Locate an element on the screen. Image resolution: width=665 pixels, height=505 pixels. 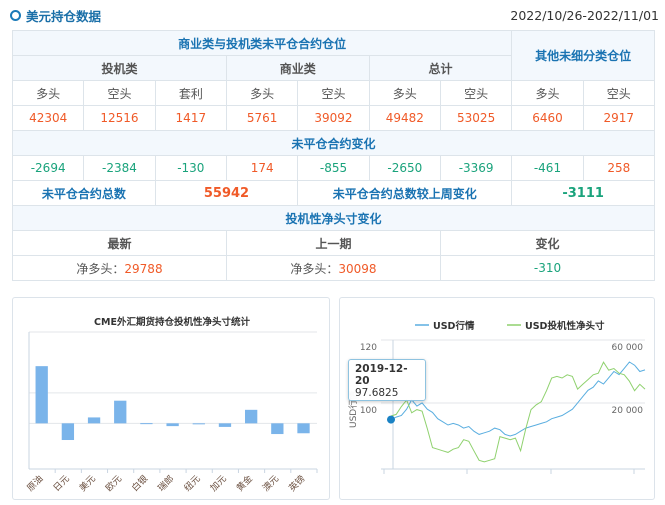
y-tick-label: 100 is located at coordinates (368, 411).